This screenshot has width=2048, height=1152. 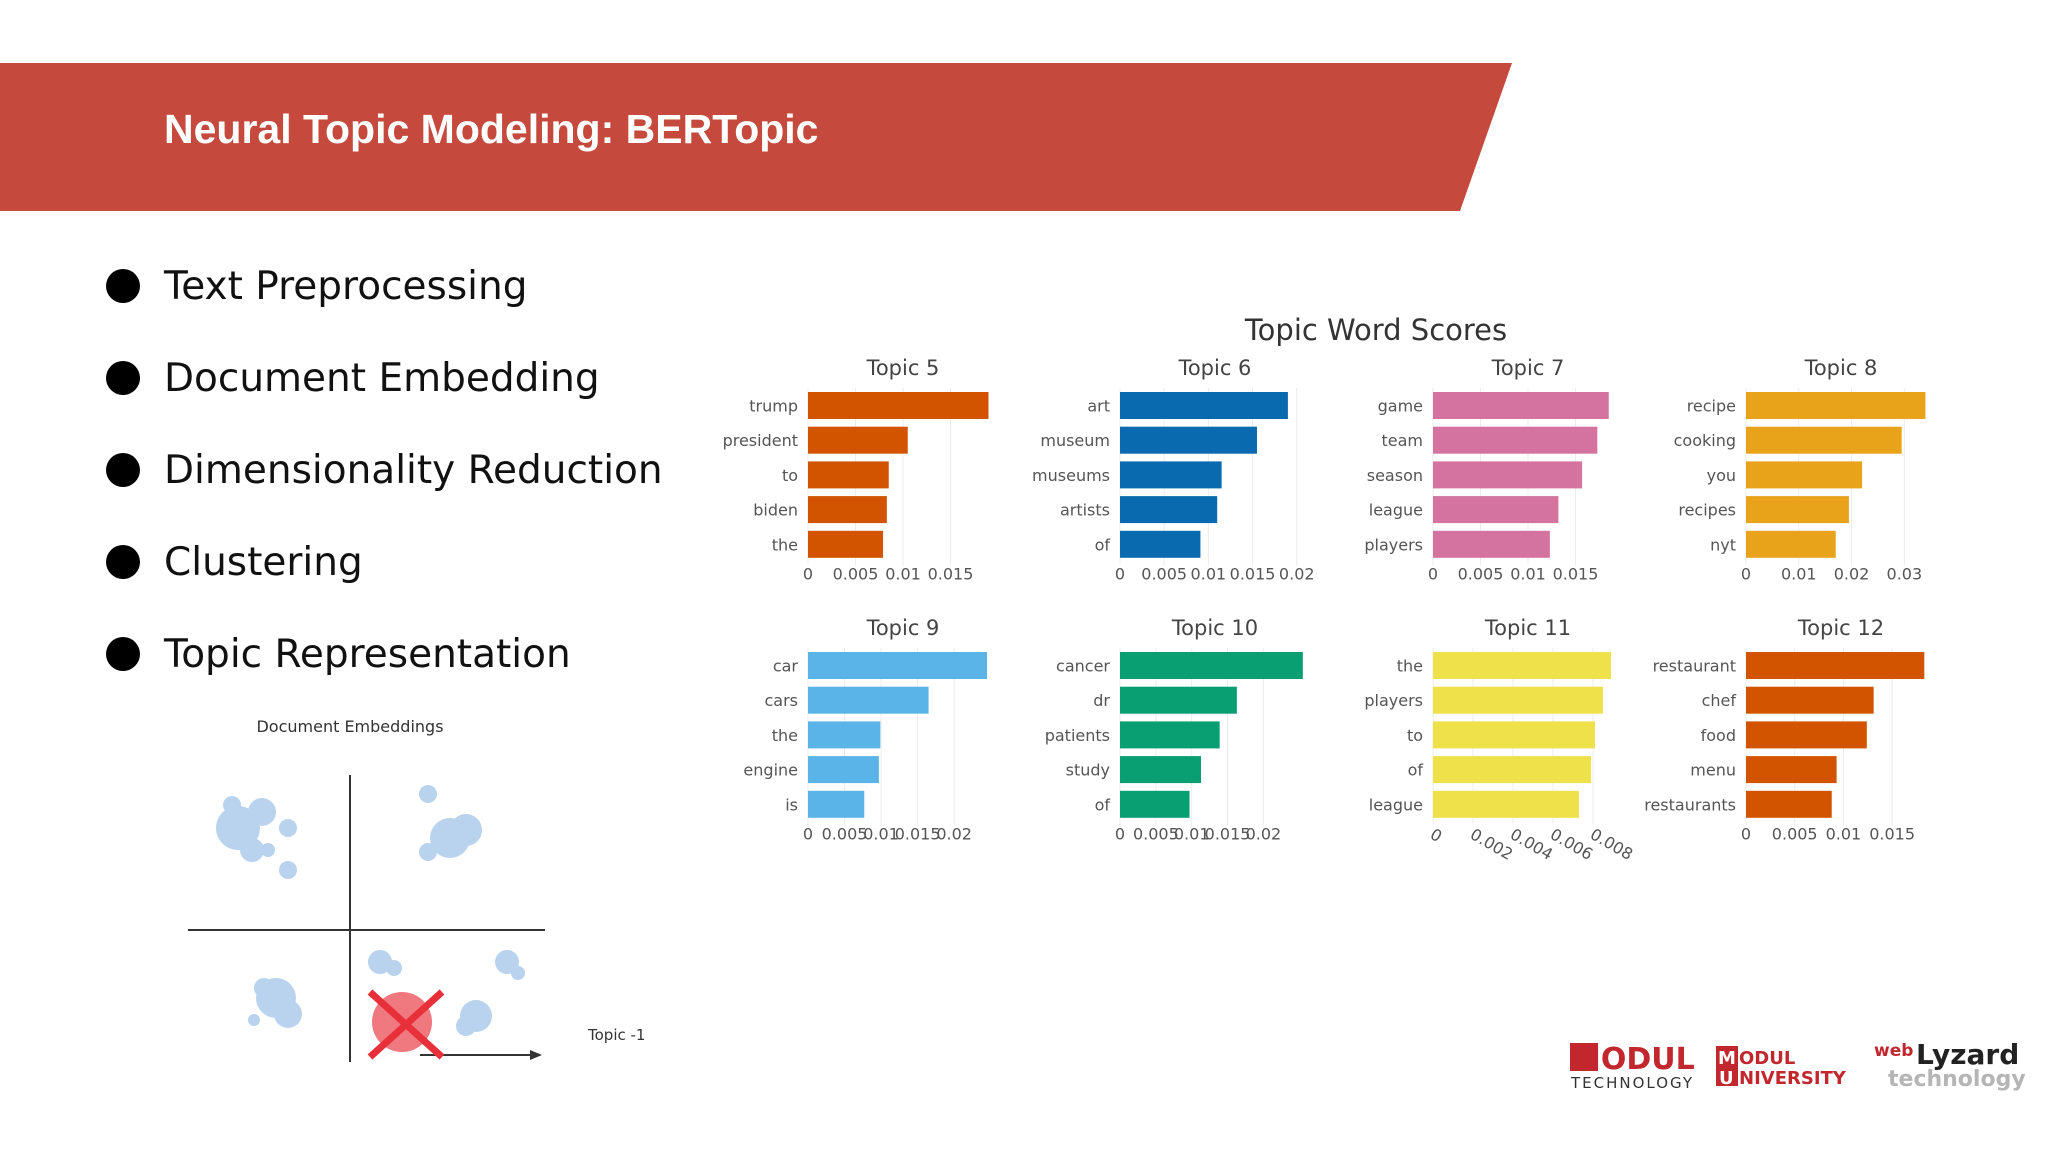 What do you see at coordinates (791, 804) in the screenshot?
I see `category-label: is` at bounding box center [791, 804].